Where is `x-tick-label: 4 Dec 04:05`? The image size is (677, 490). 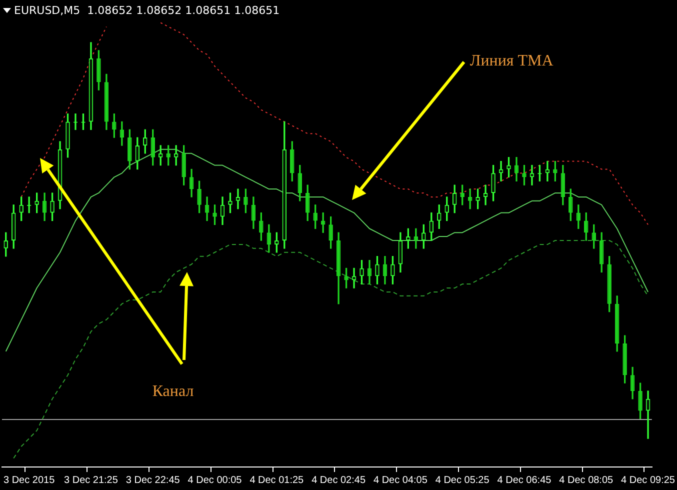
x-tick-label: 4 Dec 04:05 is located at coordinates (400, 480).